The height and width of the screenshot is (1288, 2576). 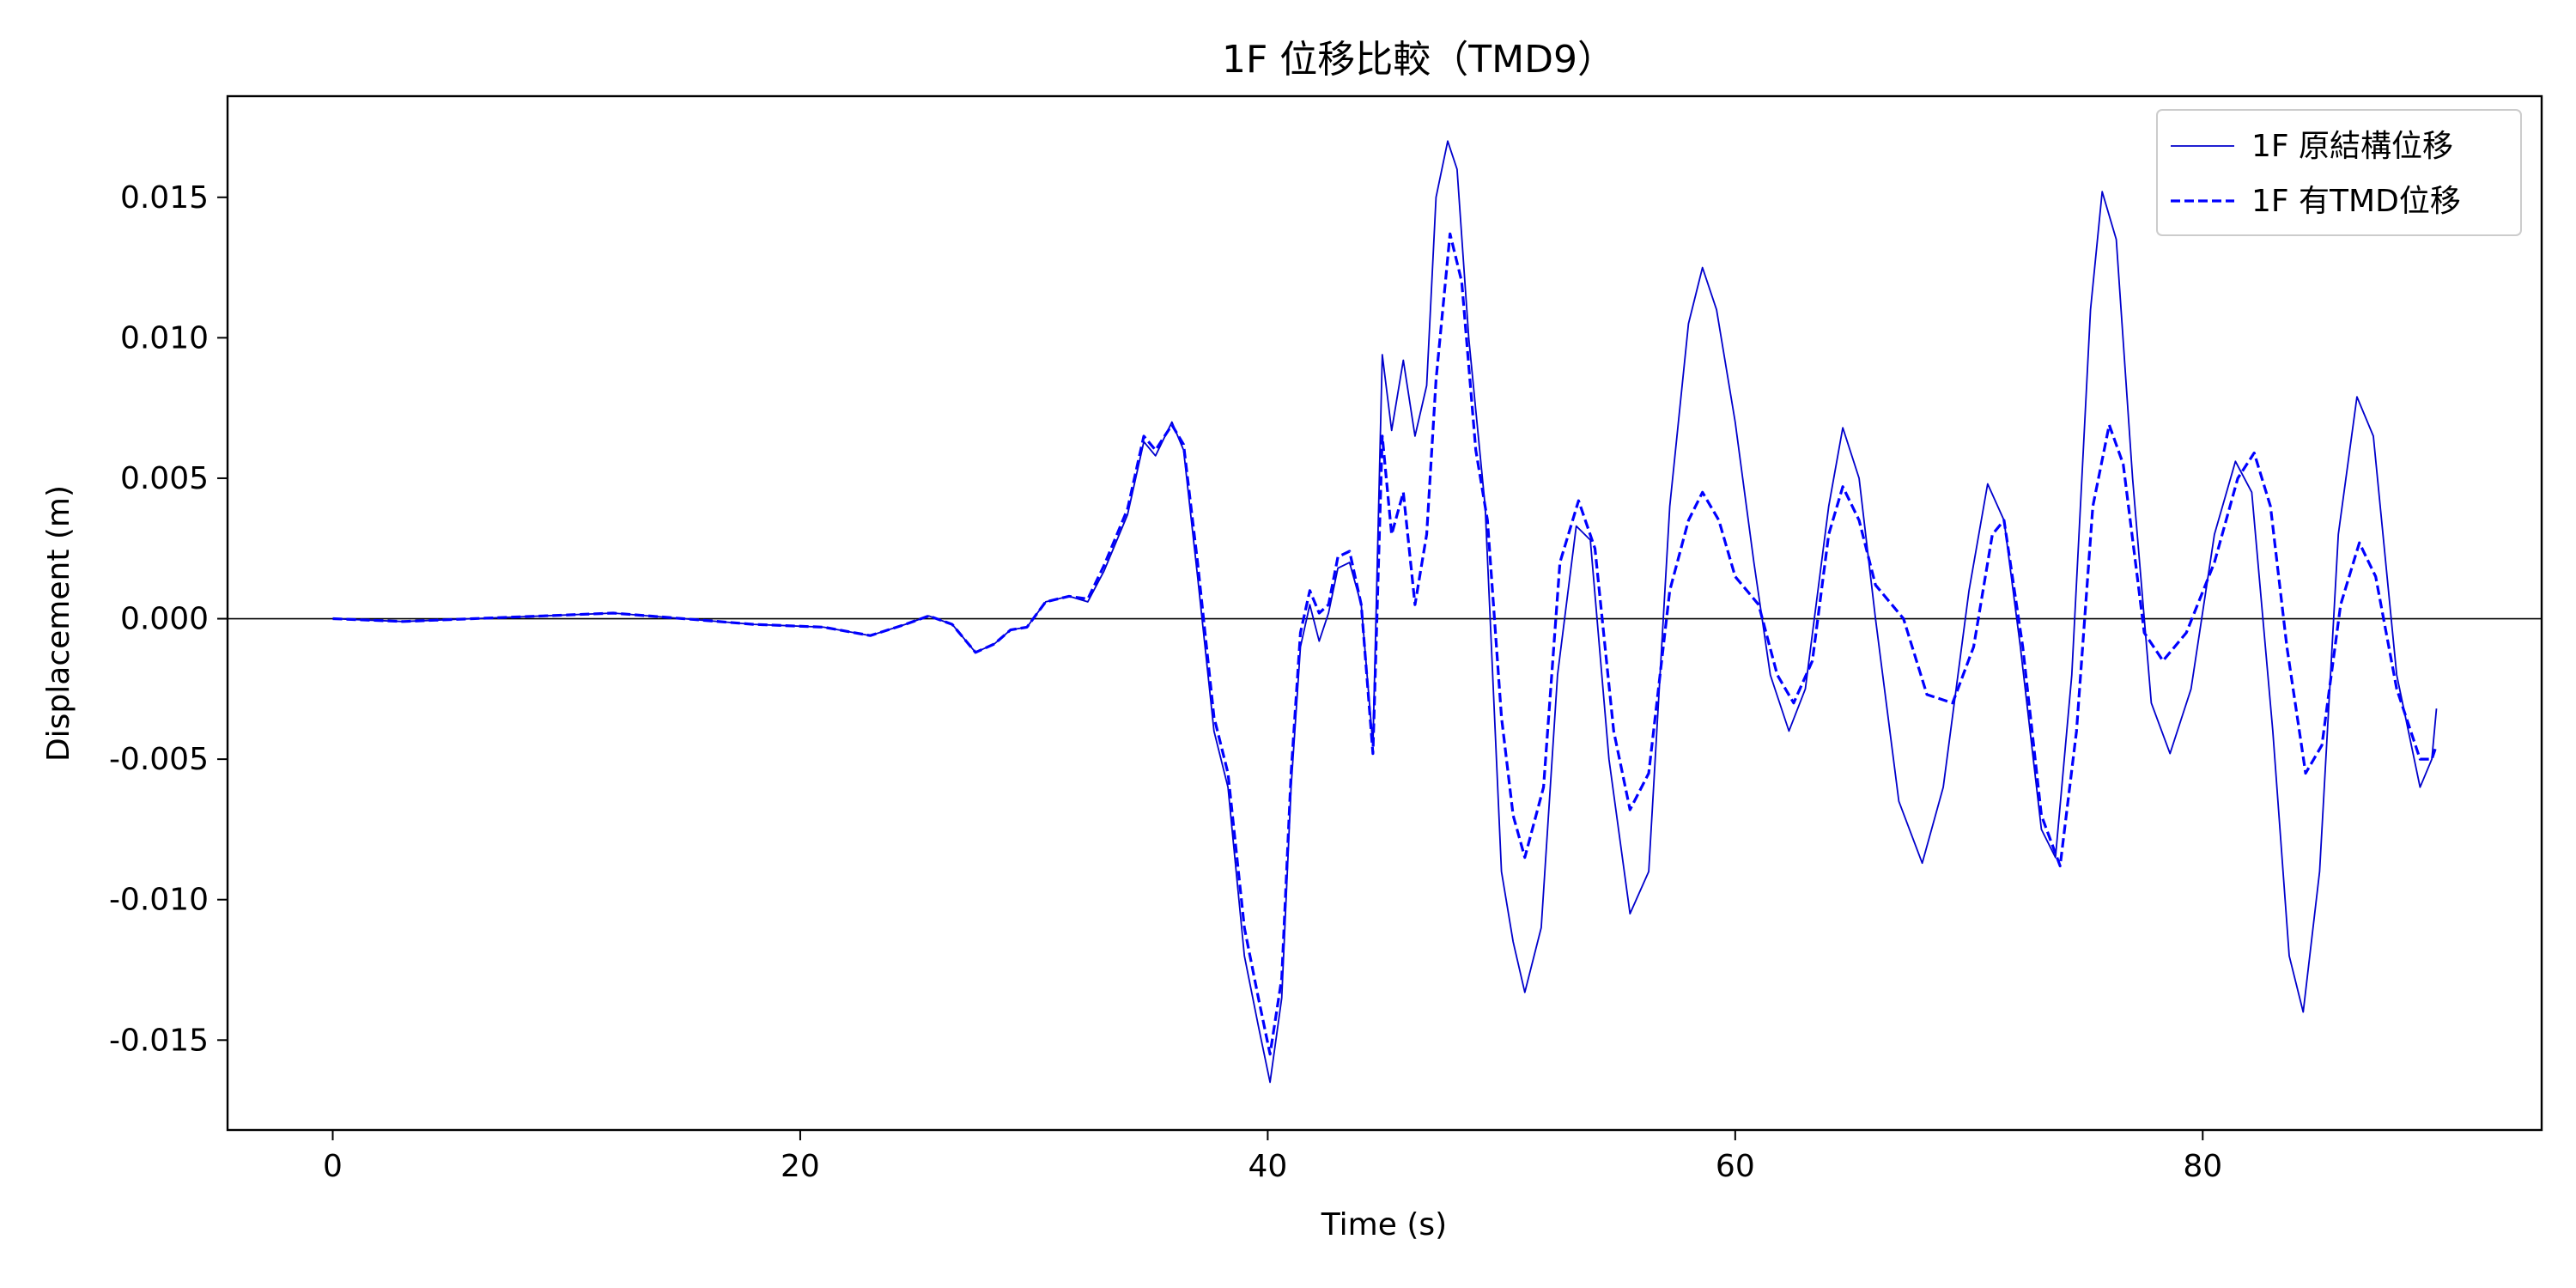 What do you see at coordinates (164, 619) in the screenshot?
I see `y-tick-label: 0.000` at bounding box center [164, 619].